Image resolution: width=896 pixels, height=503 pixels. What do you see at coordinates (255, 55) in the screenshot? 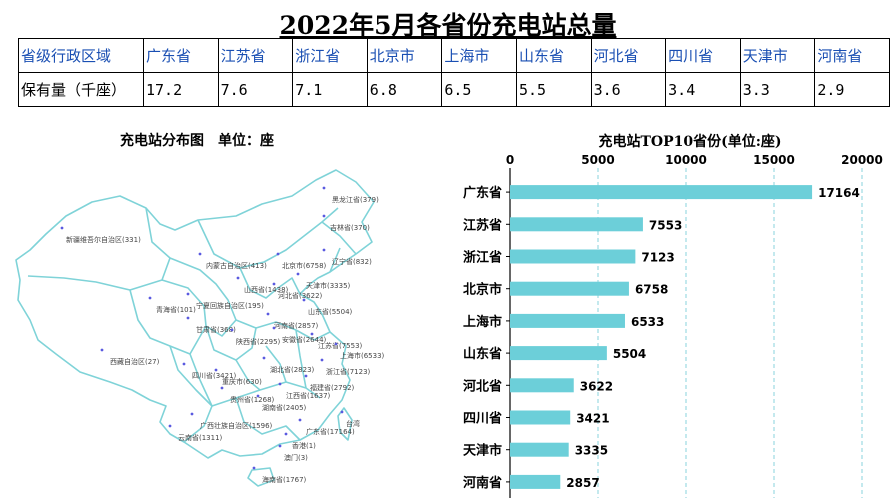
I see `summary-header-cell: 江苏省` at bounding box center [255, 55].